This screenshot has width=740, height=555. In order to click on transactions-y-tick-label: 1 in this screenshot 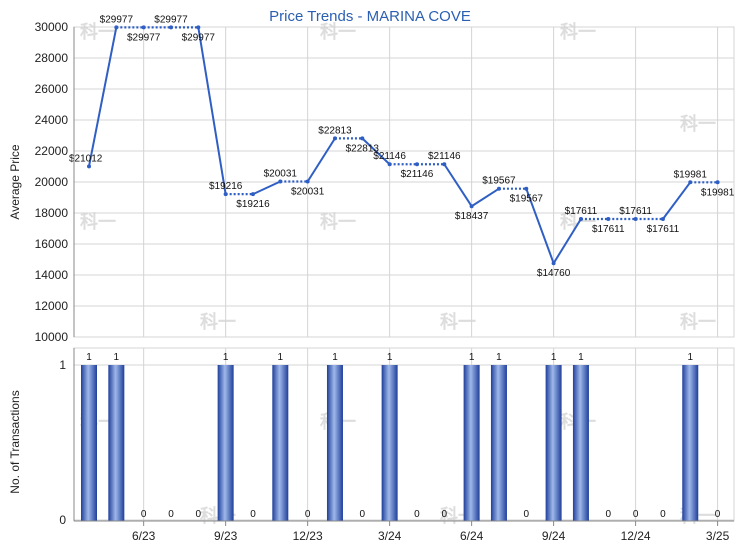, I will do `click(62, 365)`.